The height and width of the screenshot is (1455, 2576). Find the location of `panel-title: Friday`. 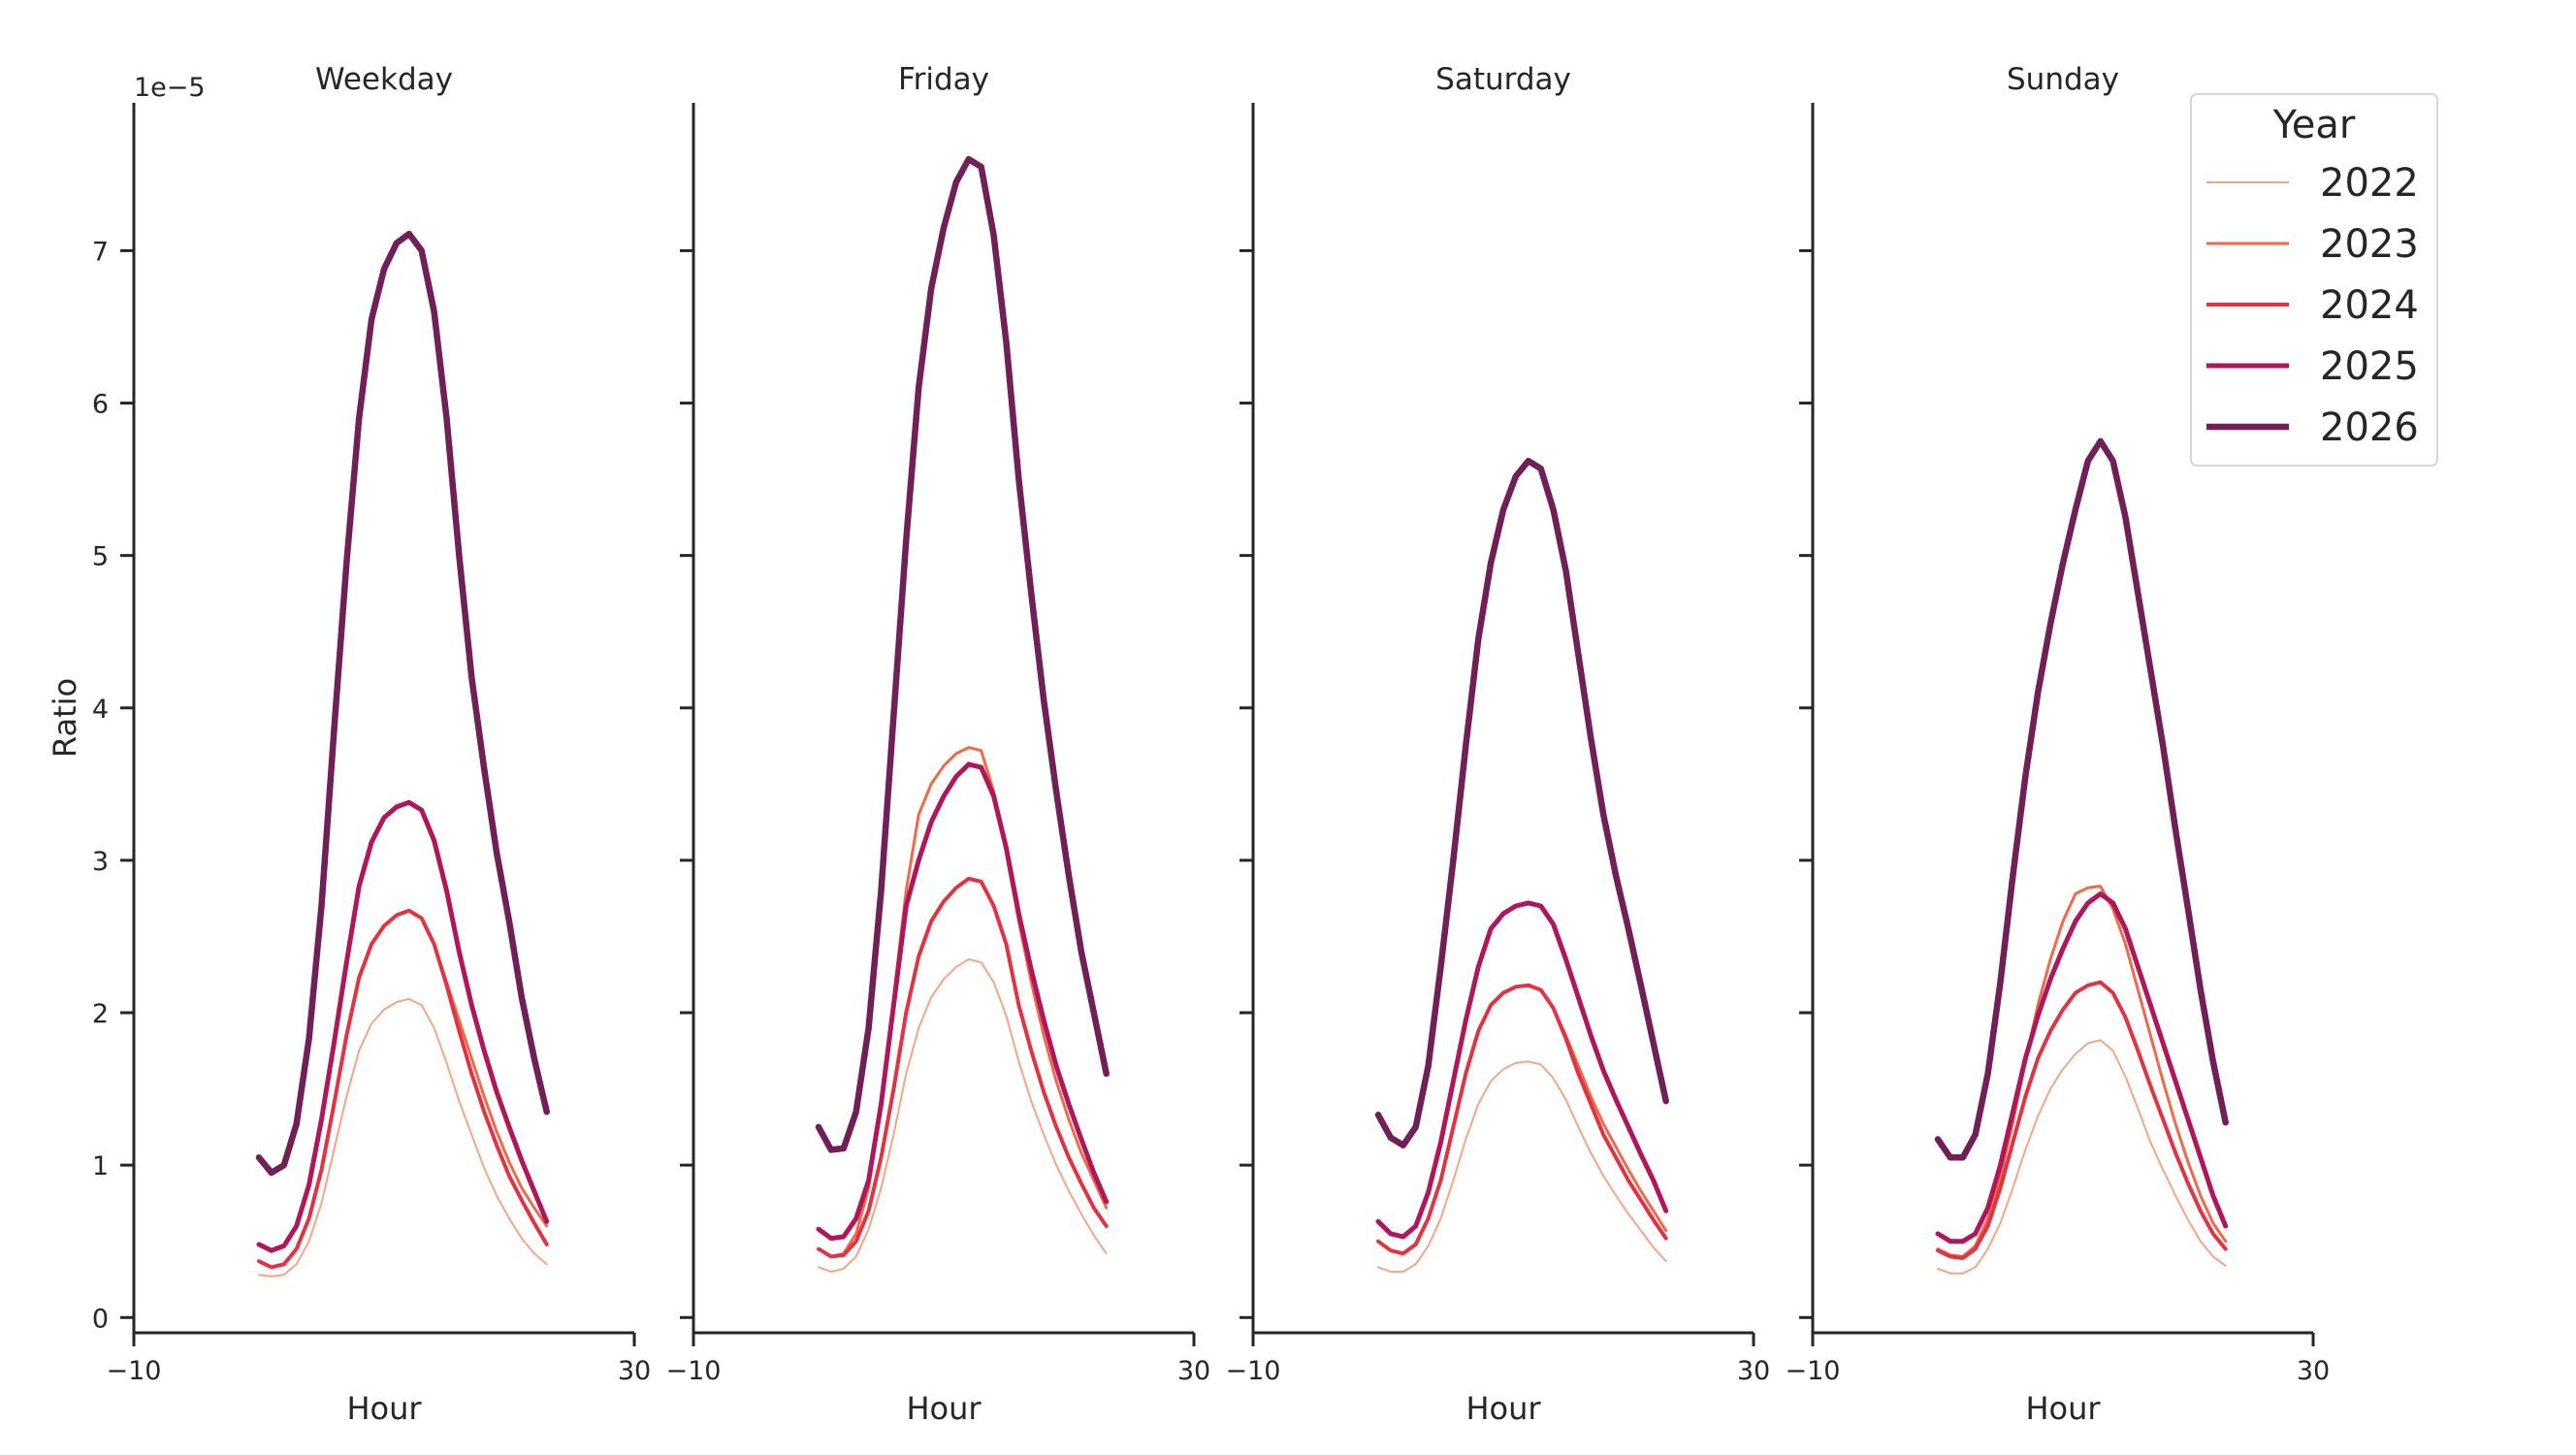

panel-title: Friday is located at coordinates (943, 79).